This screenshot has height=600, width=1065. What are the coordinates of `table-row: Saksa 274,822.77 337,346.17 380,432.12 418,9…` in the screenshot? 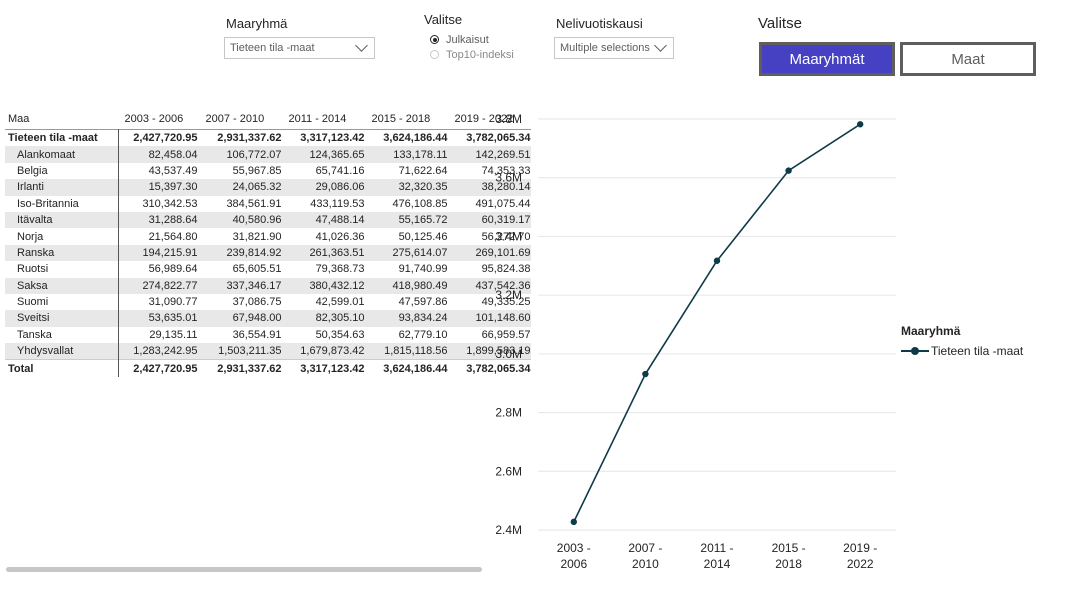 It's located at (268, 285).